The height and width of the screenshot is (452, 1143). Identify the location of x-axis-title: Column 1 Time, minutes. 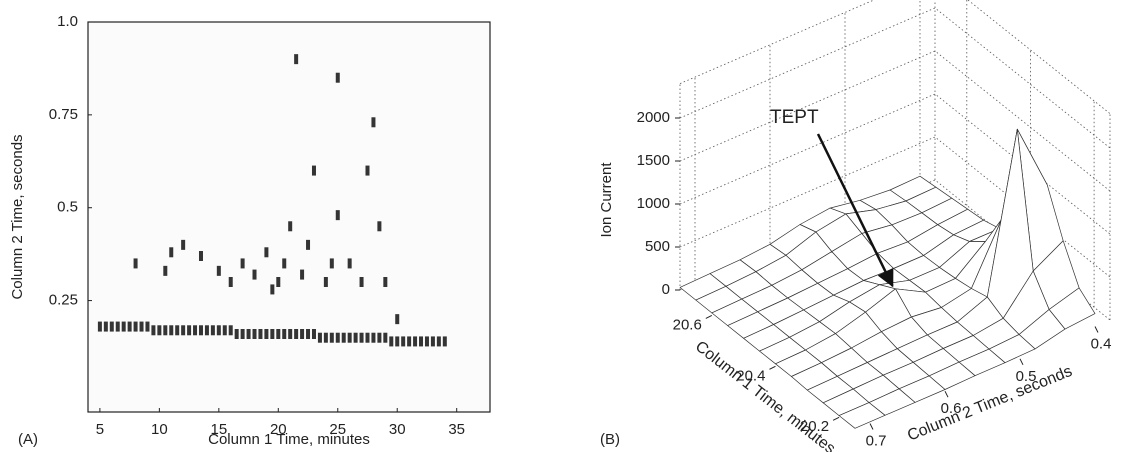
(289, 439).